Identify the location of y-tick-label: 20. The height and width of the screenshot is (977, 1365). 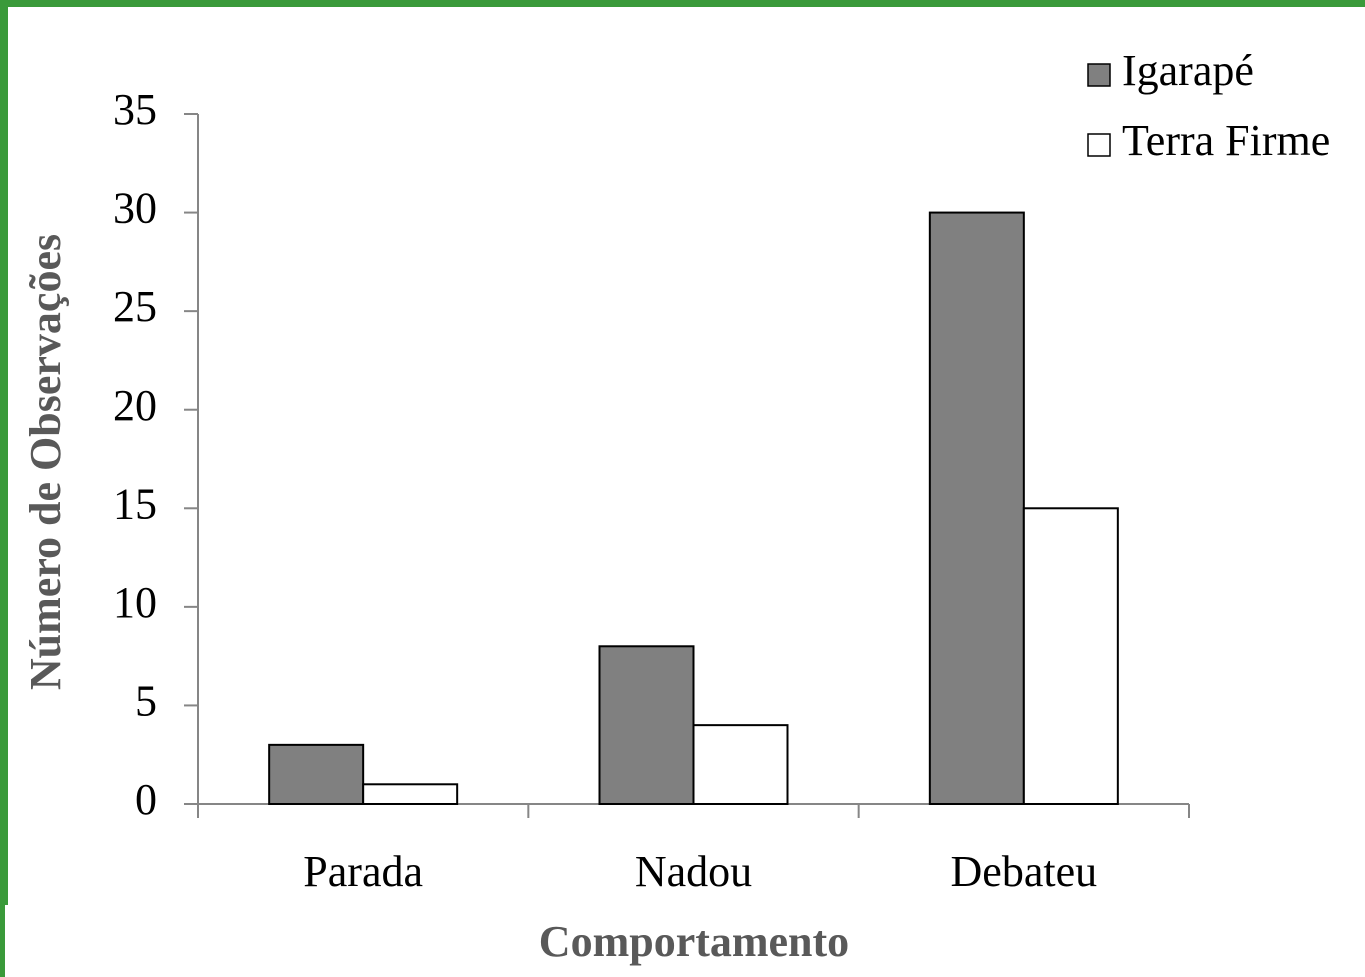
(135, 405).